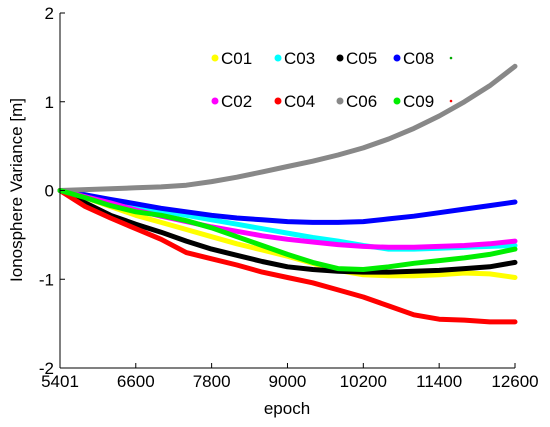 This screenshot has width=550, height=427. Describe the element at coordinates (299, 101) in the screenshot. I see `legend-label: C04` at that location.